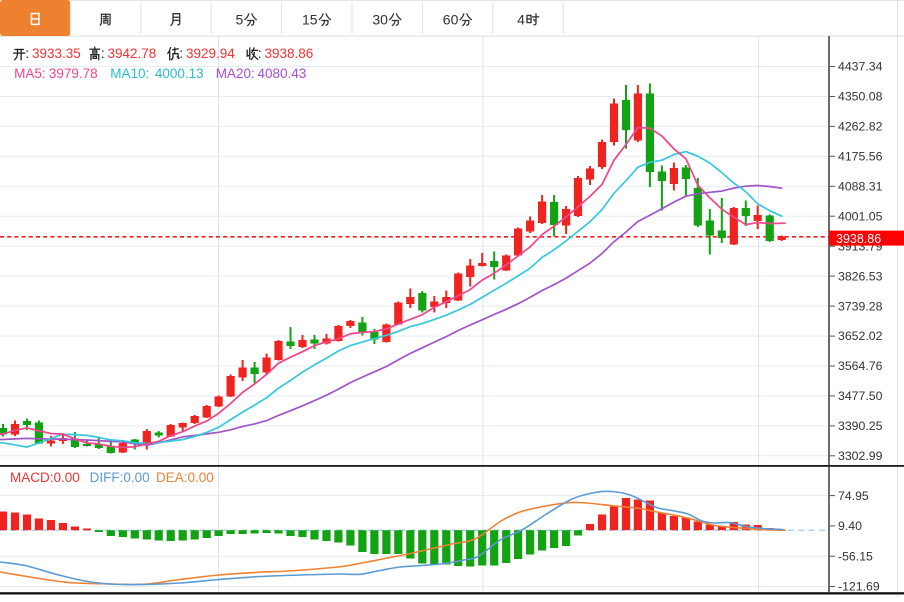 The height and width of the screenshot is (602, 904). What do you see at coordinates (860, 366) in the screenshot?
I see `svg-text: 3564.76` at bounding box center [860, 366].